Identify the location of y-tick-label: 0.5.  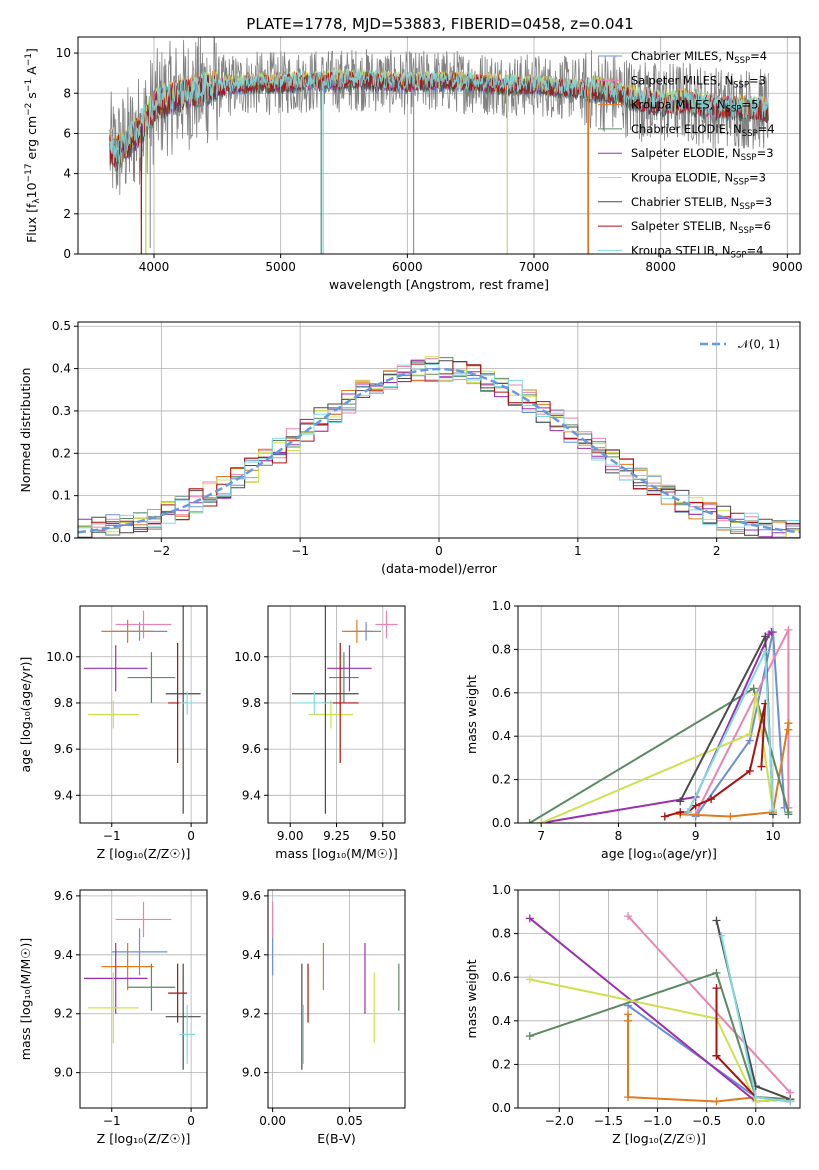
(61, 326).